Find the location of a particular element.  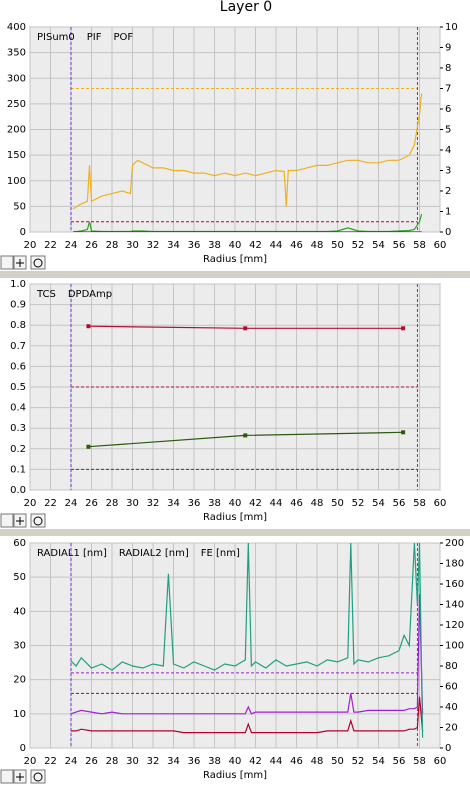

x-tick-label: 20 is located at coordinates (30, 245).